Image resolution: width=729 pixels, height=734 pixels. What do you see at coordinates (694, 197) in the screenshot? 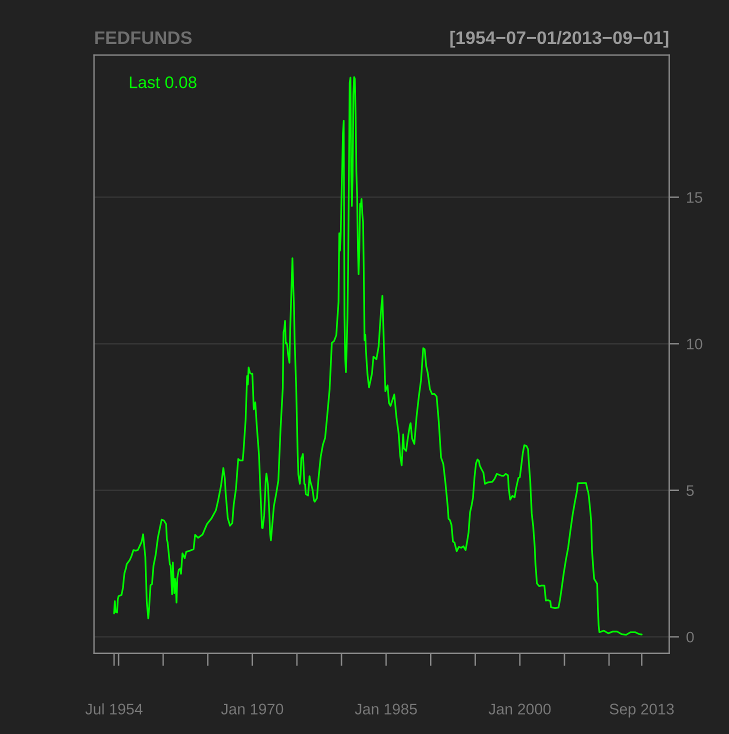
I see `y-tick-label: 15` at bounding box center [694, 197].